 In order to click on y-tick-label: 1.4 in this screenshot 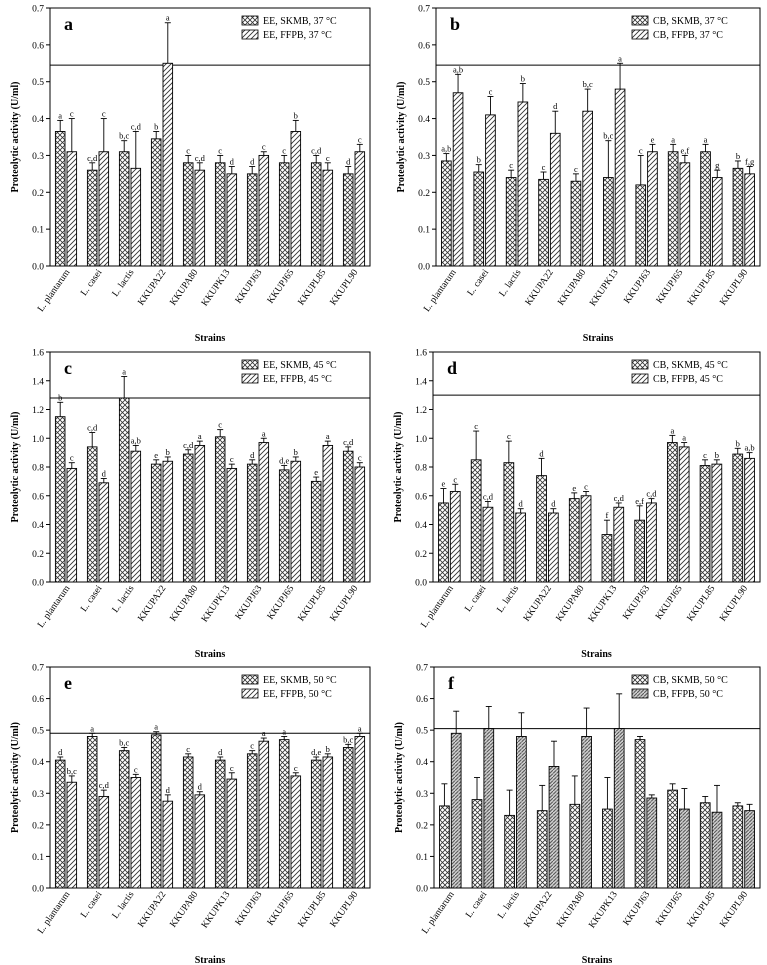, I will do `click(421, 382)`.